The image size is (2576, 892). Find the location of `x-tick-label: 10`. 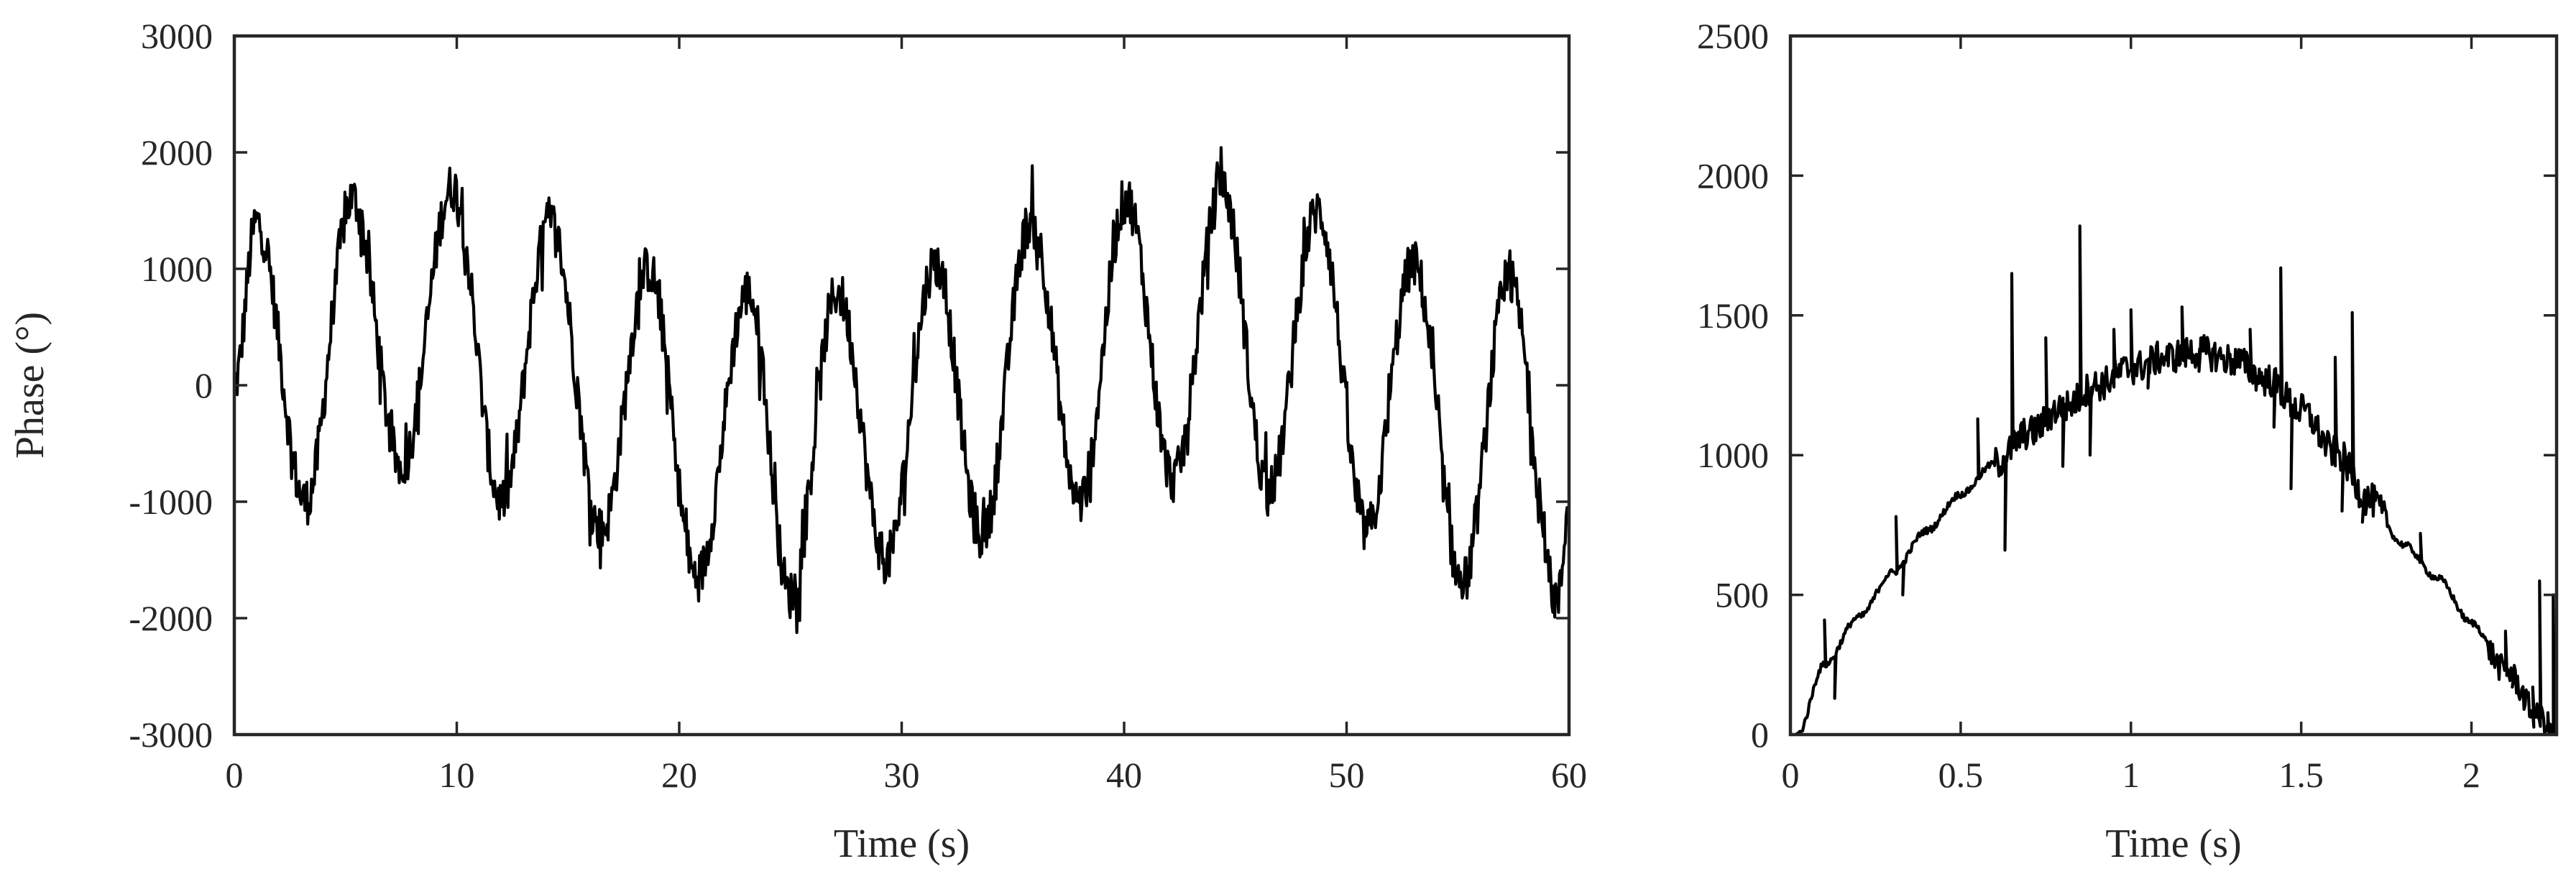

x-tick-label: 10 is located at coordinates (457, 775).